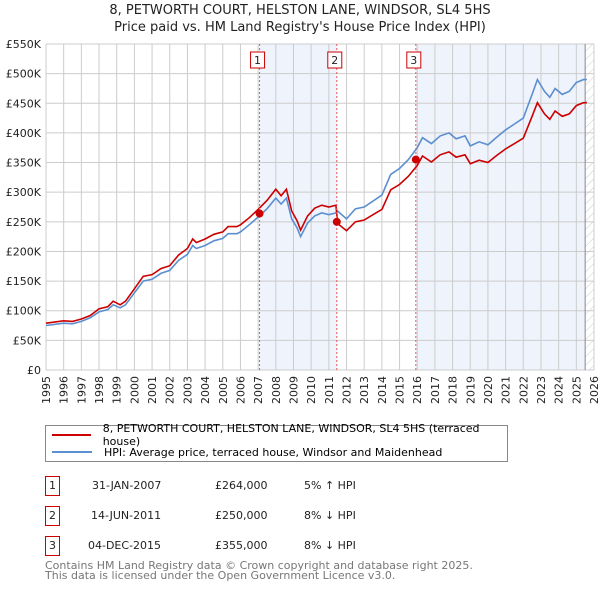 Image resolution: width=600 pixels, height=590 pixels. Describe the element at coordinates (46, 390) in the screenshot. I see `x-tick-label: 1995` at that location.